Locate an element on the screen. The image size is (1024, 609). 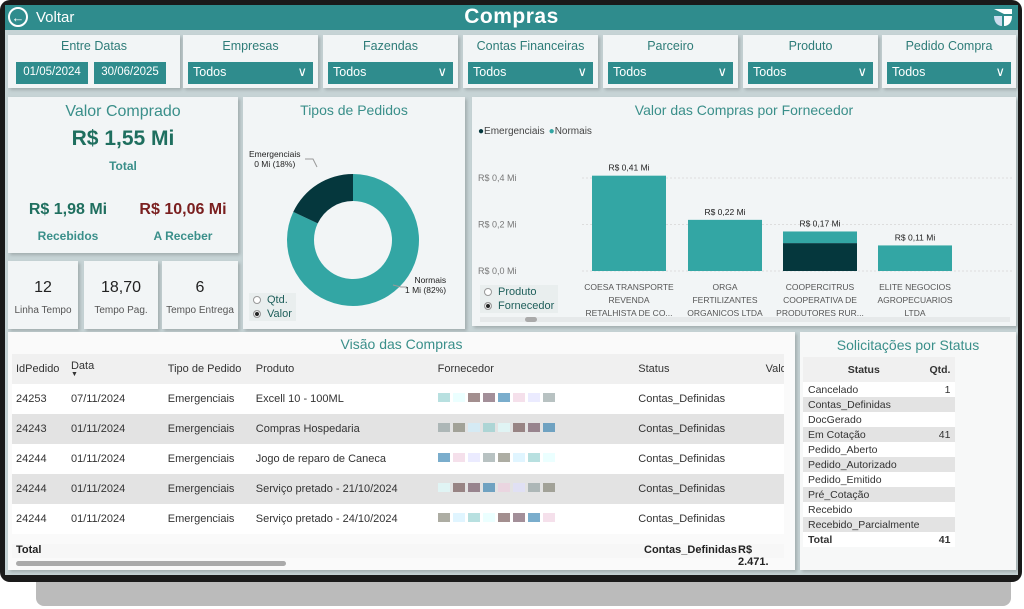
x-tick-label: COESA TRANSPORTE is located at coordinates (629, 287).